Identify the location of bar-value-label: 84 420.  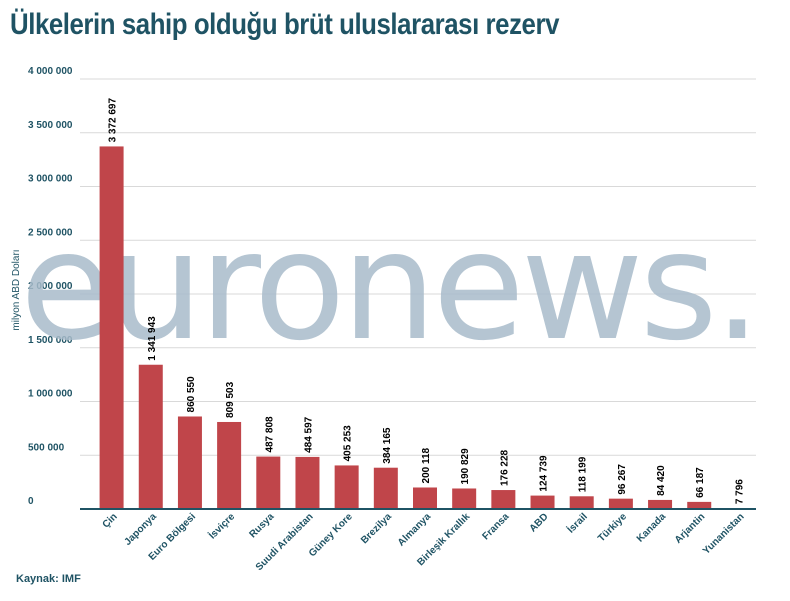
(661, 480).